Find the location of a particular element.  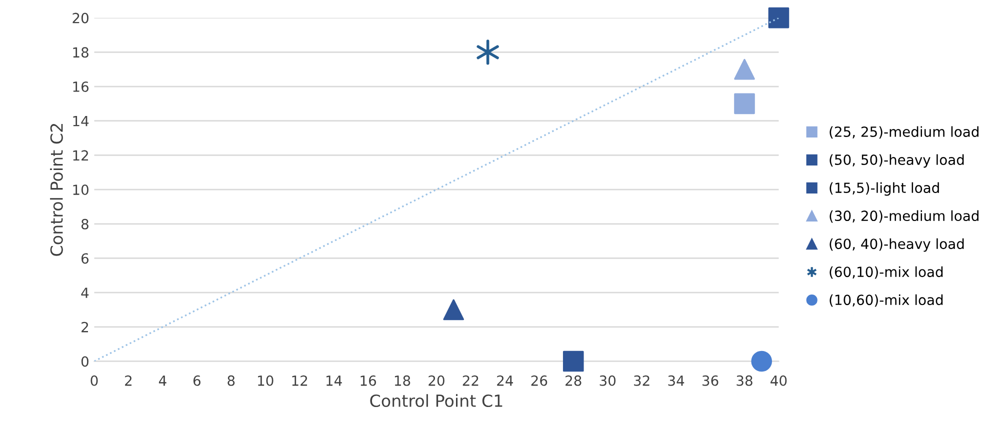

legend-label: (25, 25)-medium load is located at coordinates (904, 132).